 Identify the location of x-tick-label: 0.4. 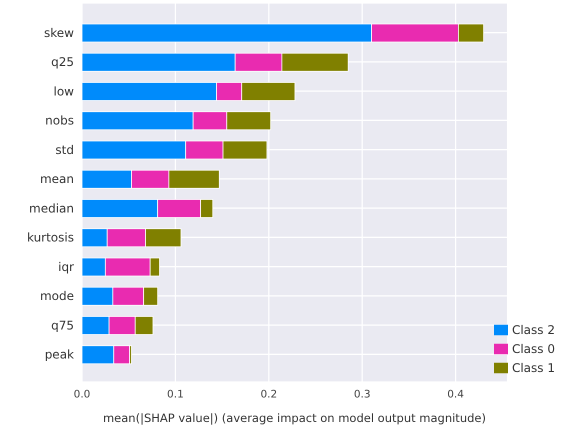
(455, 394).